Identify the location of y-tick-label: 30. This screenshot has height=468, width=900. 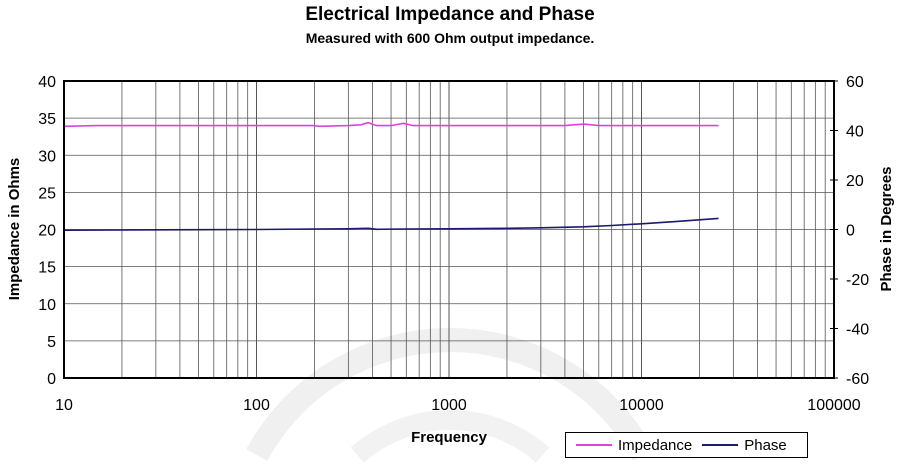
(47, 156).